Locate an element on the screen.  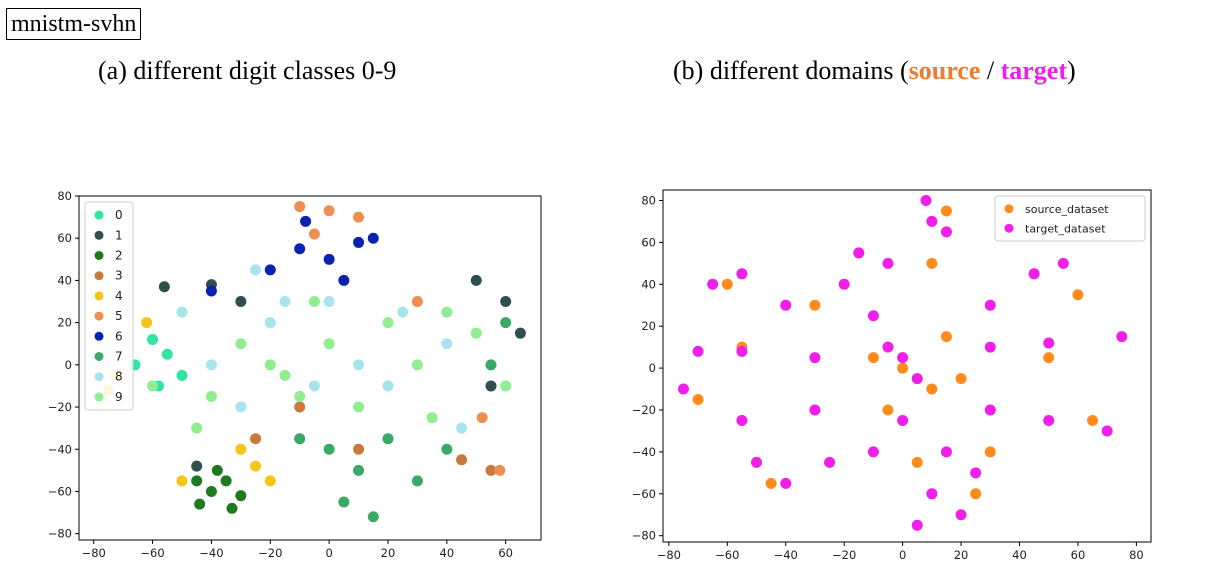
caption-b: (b) different domains (source / target) is located at coordinates (874, 71).